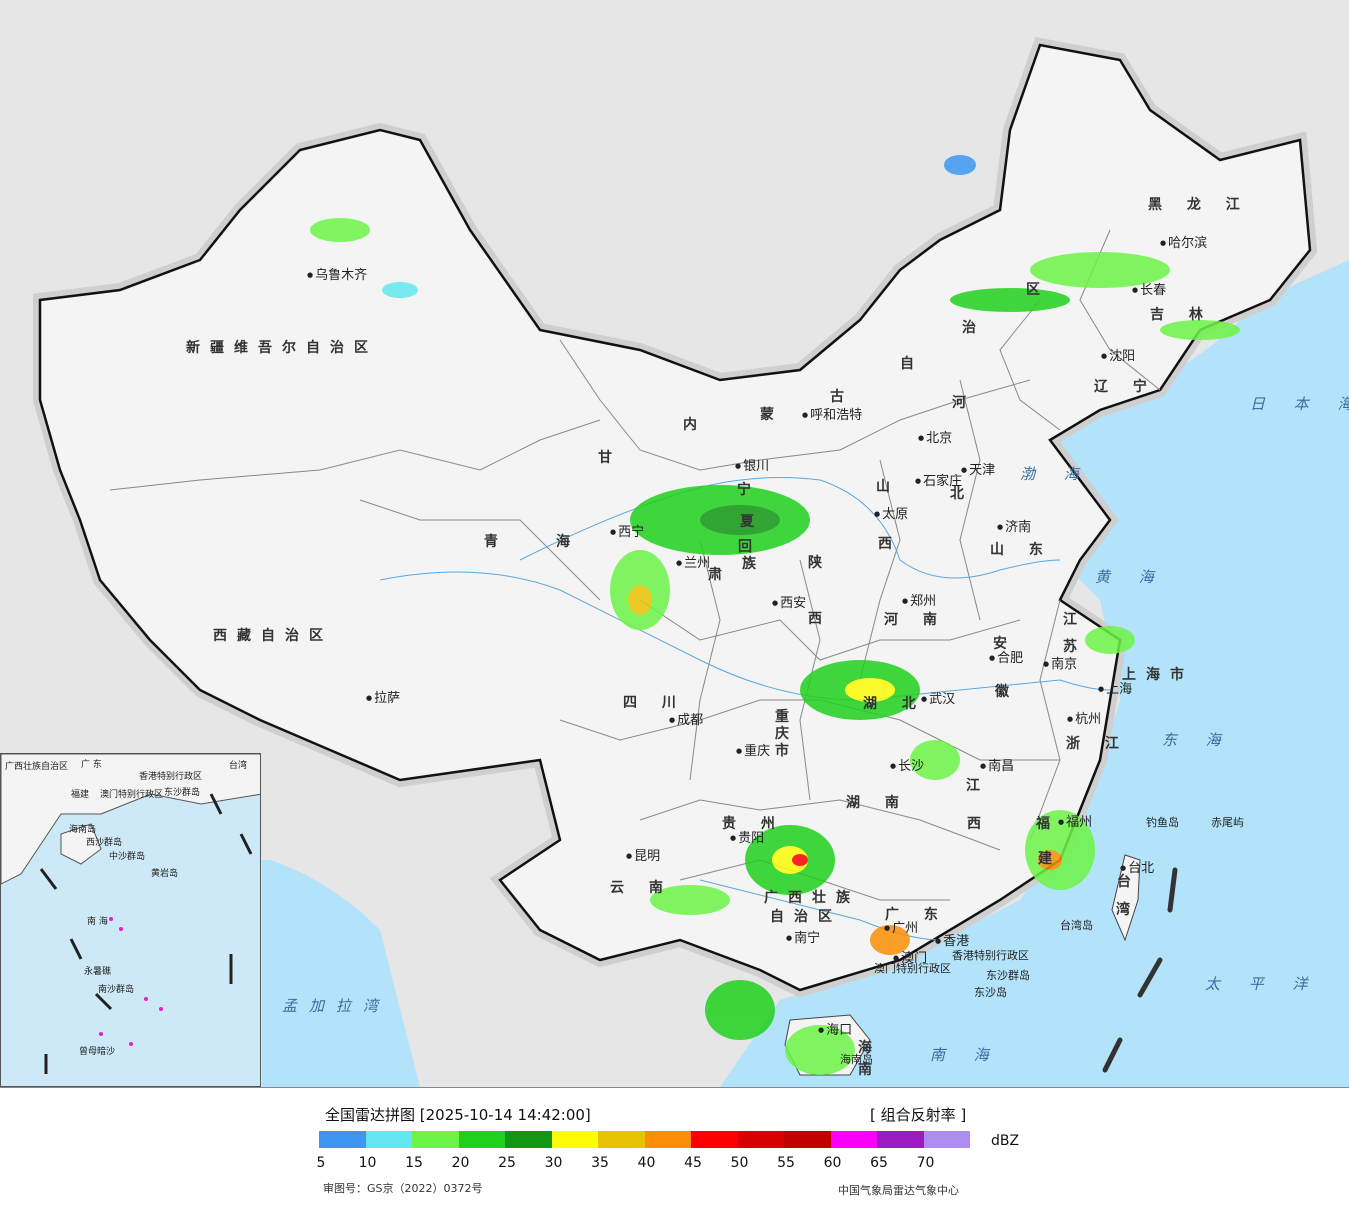 The image size is (1349, 1208). I want to click on region-label: 古, so click(842, 397).